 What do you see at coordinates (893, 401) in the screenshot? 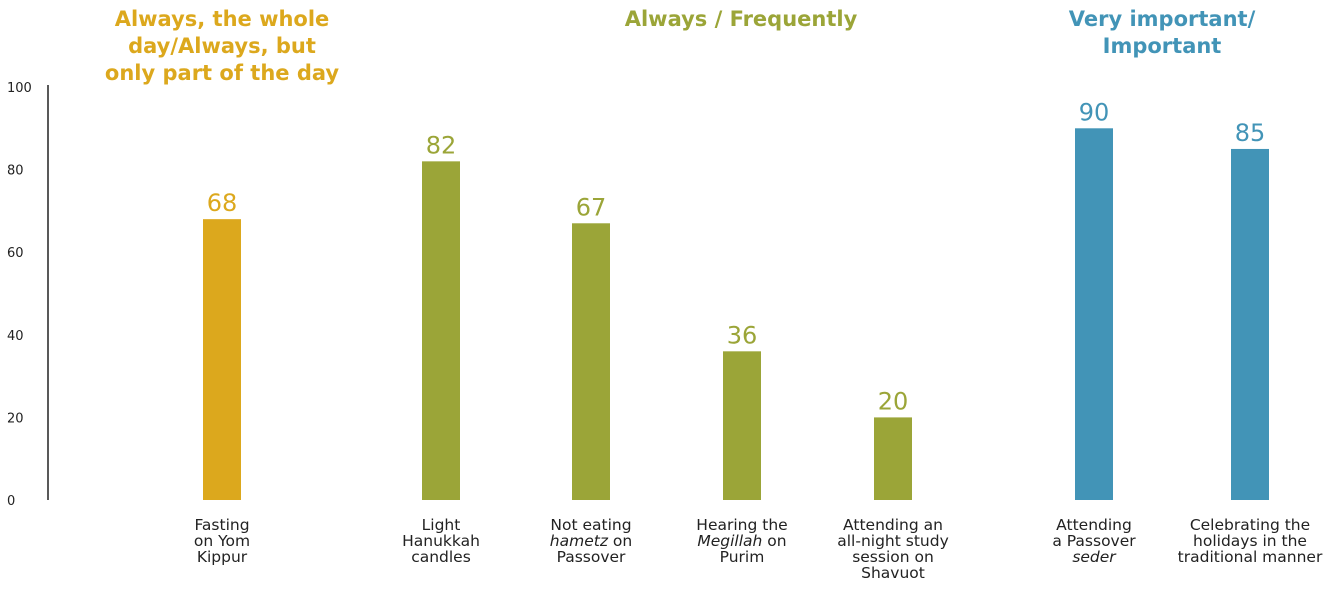
I see `bar-value-label: 20` at bounding box center [893, 401].